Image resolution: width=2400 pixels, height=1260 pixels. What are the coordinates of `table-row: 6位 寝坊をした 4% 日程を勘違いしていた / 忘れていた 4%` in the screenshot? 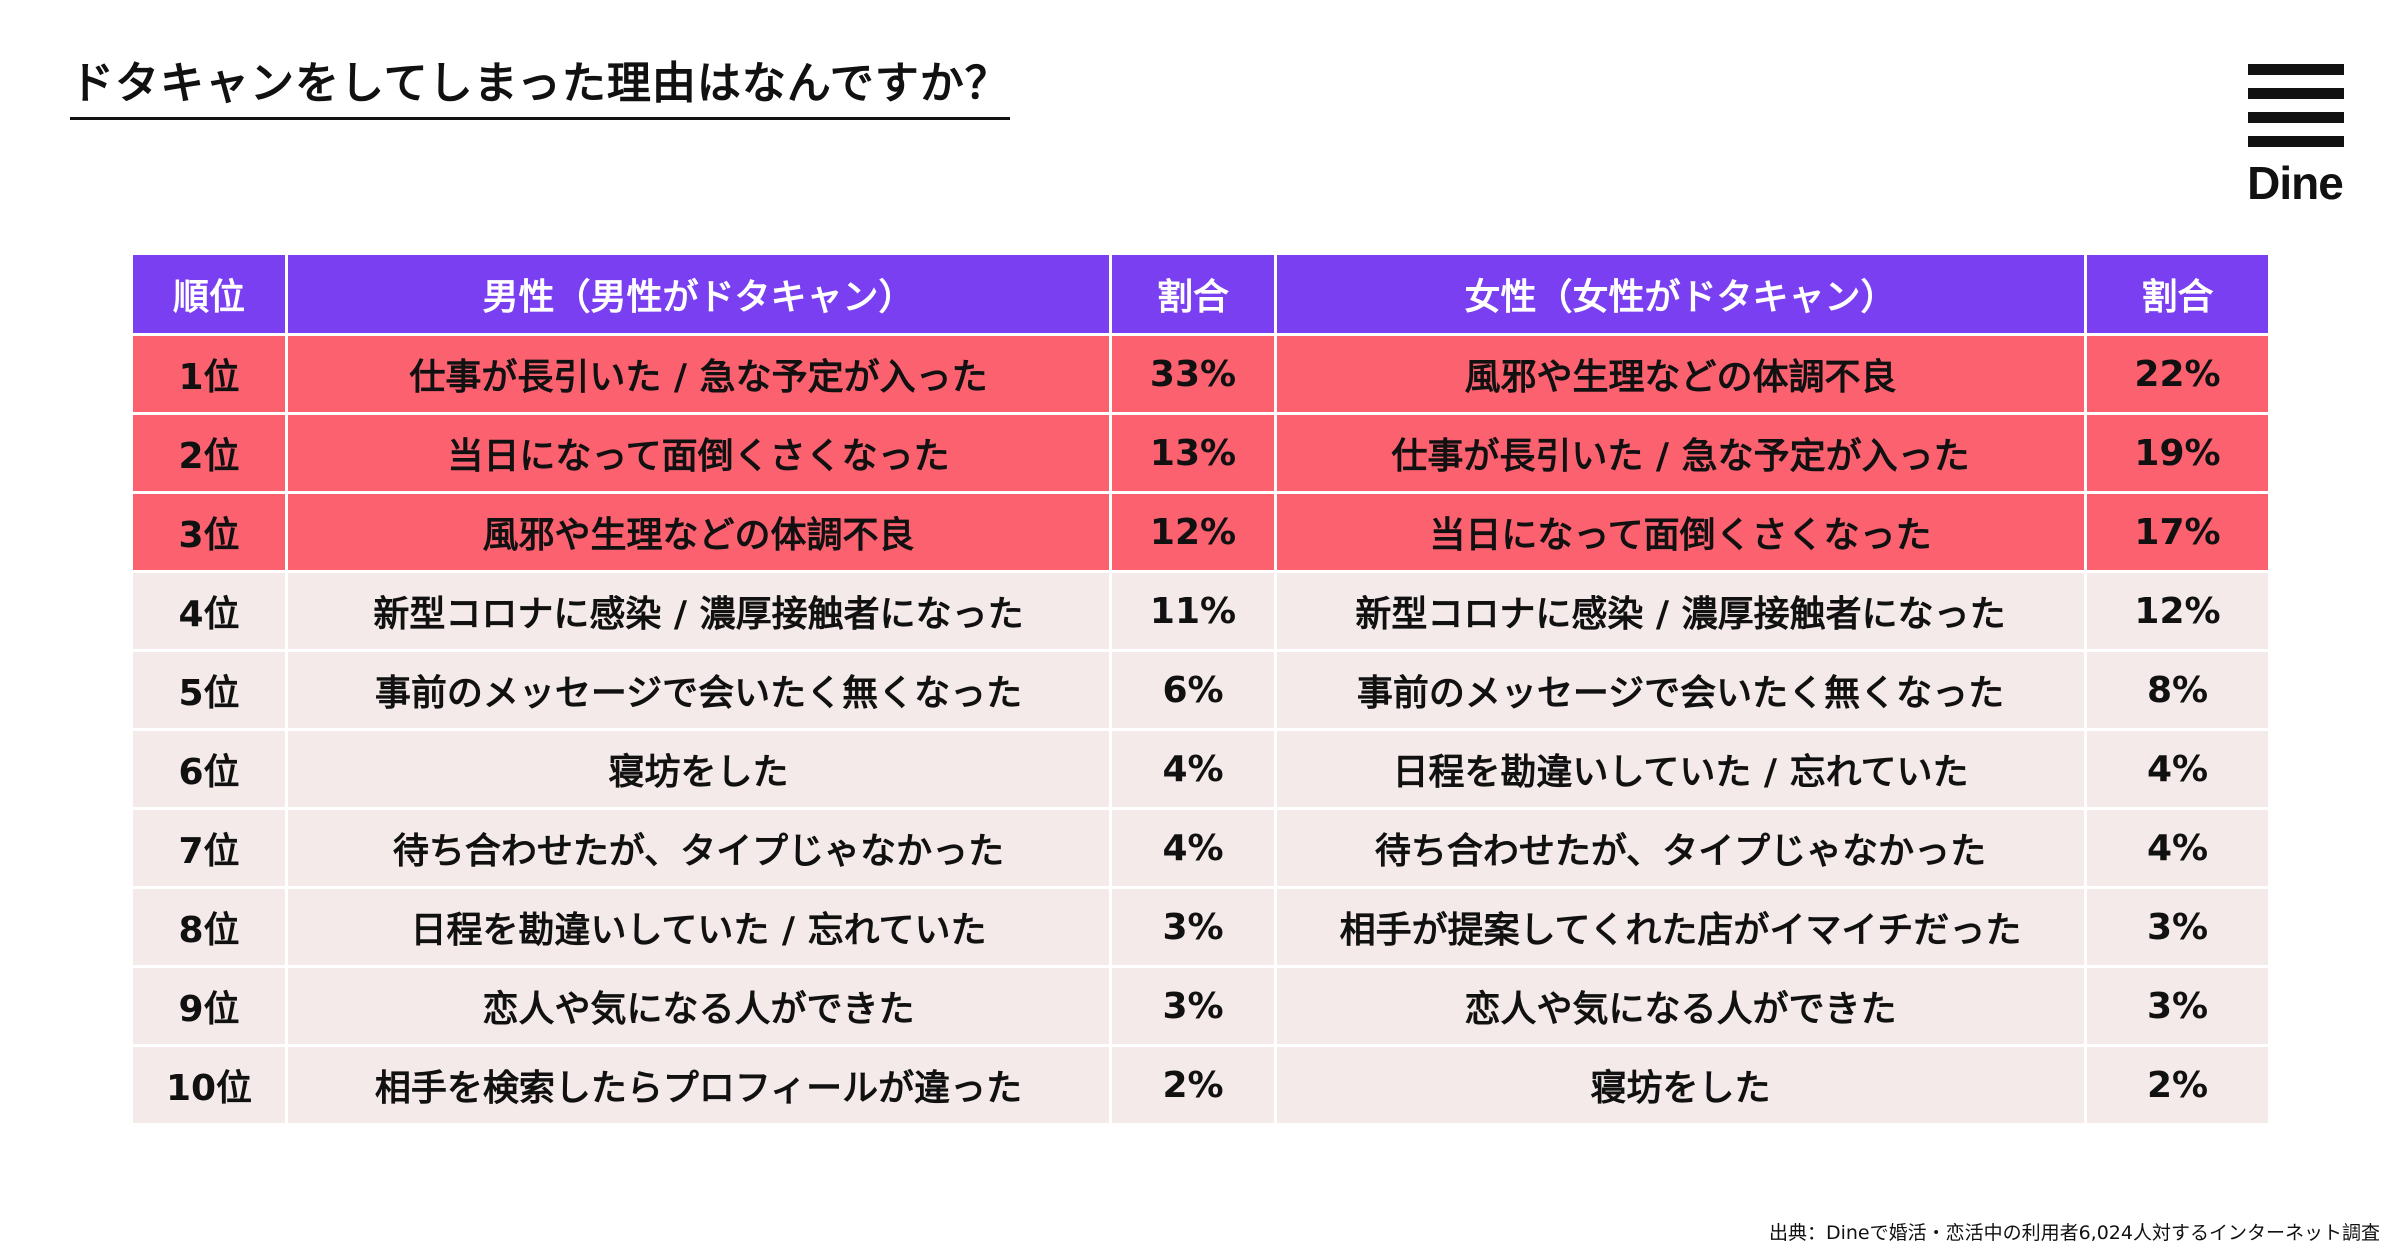 It's located at (1200, 769).